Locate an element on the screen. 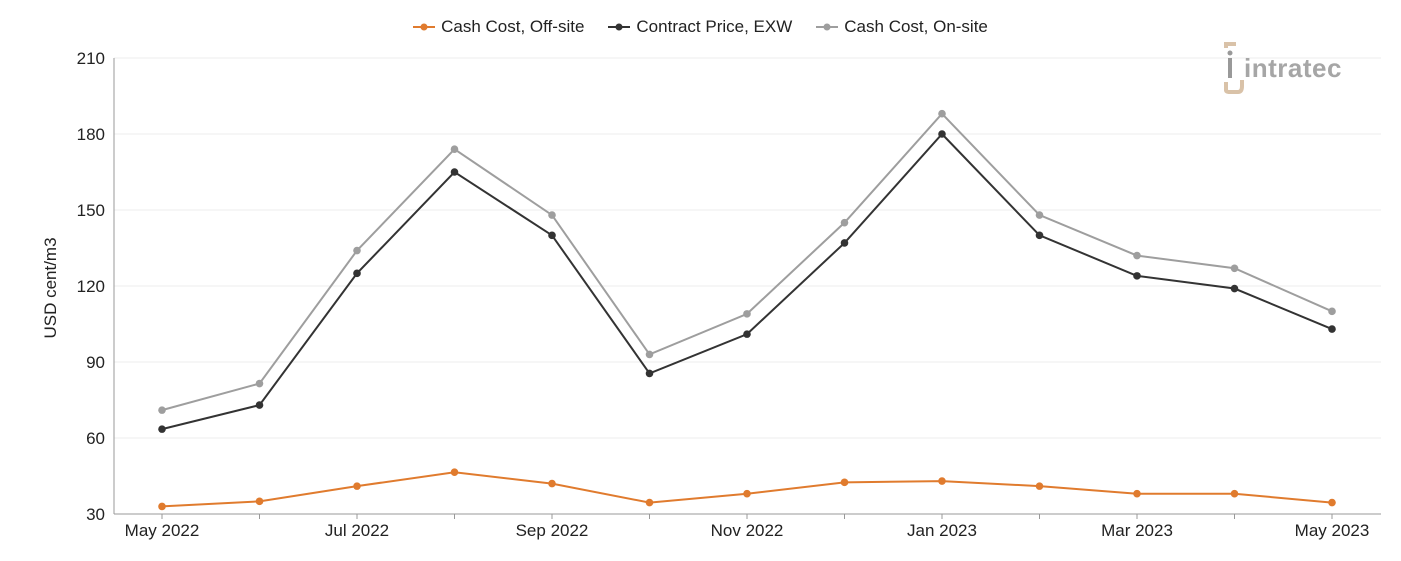  x-tick-label: Jan 2023 is located at coordinates (942, 530).